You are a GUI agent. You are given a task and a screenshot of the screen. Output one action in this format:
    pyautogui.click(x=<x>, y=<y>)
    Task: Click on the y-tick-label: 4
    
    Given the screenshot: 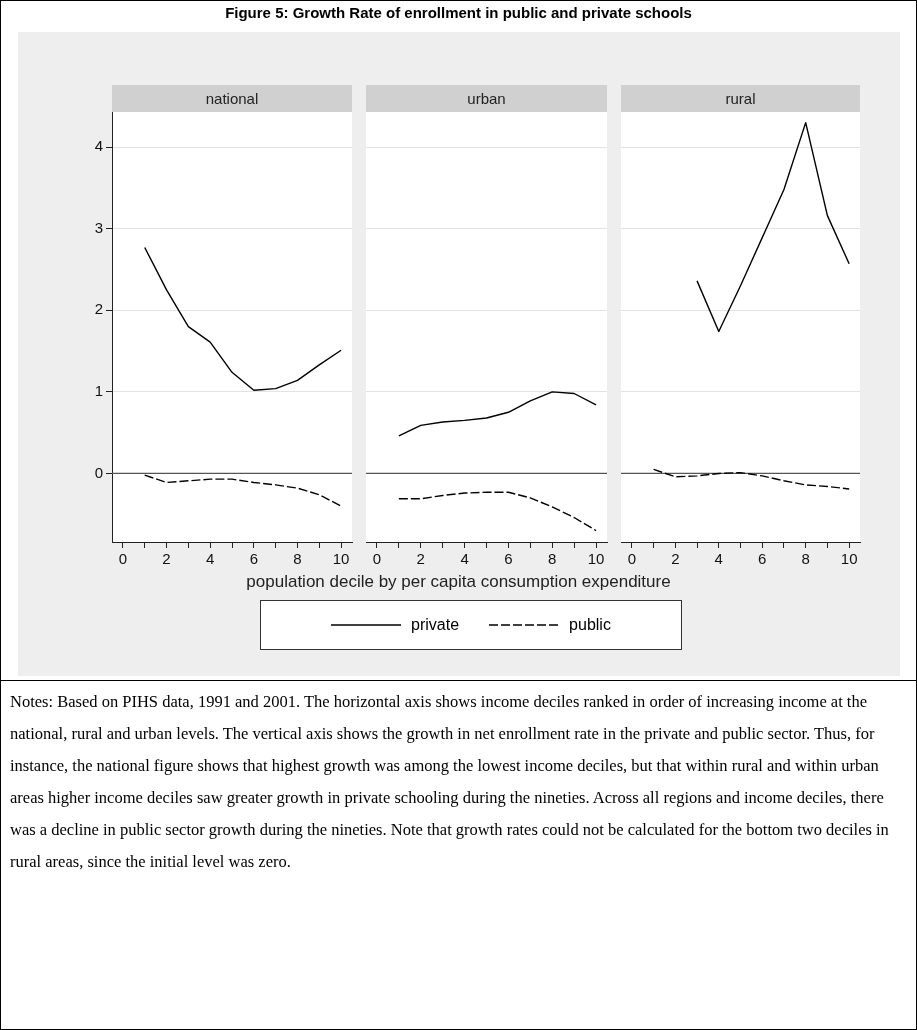 What is the action you would take?
    pyautogui.click(x=98, y=146)
    